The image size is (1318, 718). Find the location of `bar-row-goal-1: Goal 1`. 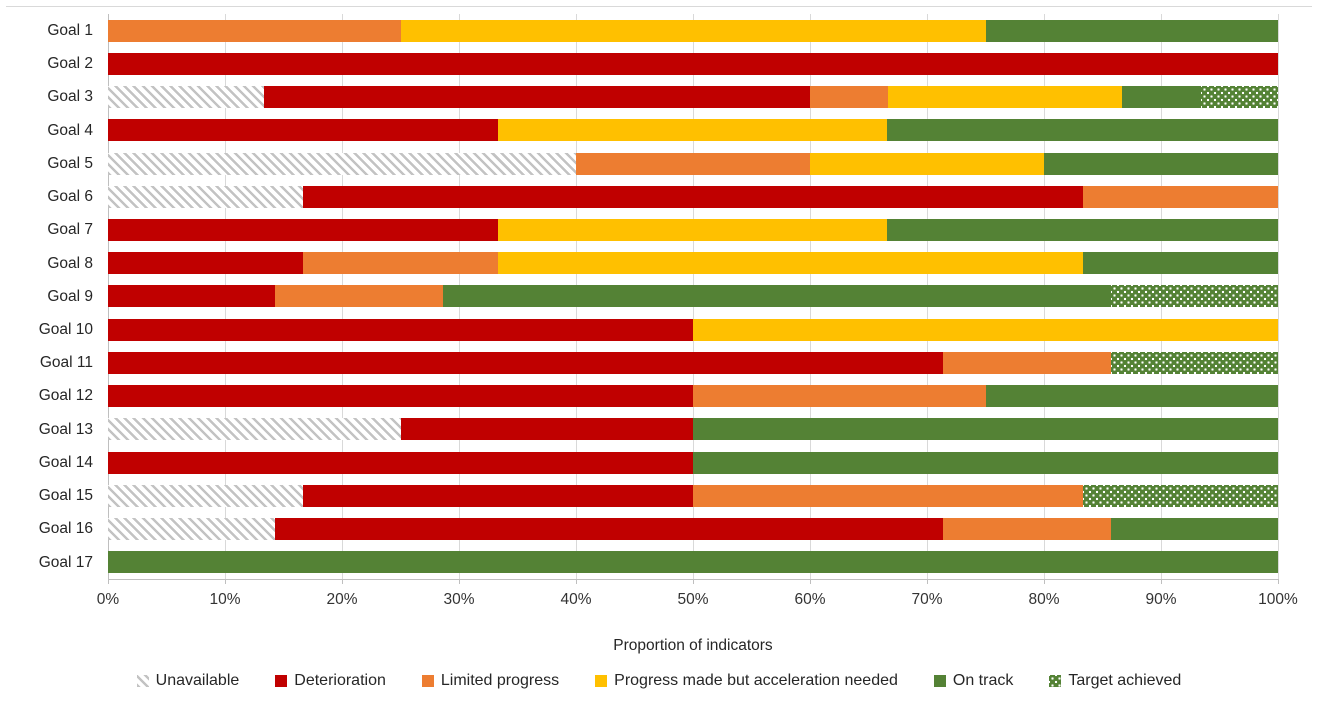

bar-row-goal-1: Goal 1 is located at coordinates (639, 30).